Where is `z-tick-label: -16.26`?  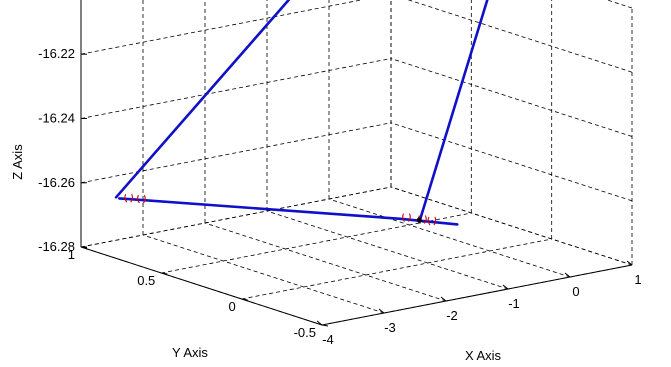
z-tick-label: -16.26 is located at coordinates (56, 182).